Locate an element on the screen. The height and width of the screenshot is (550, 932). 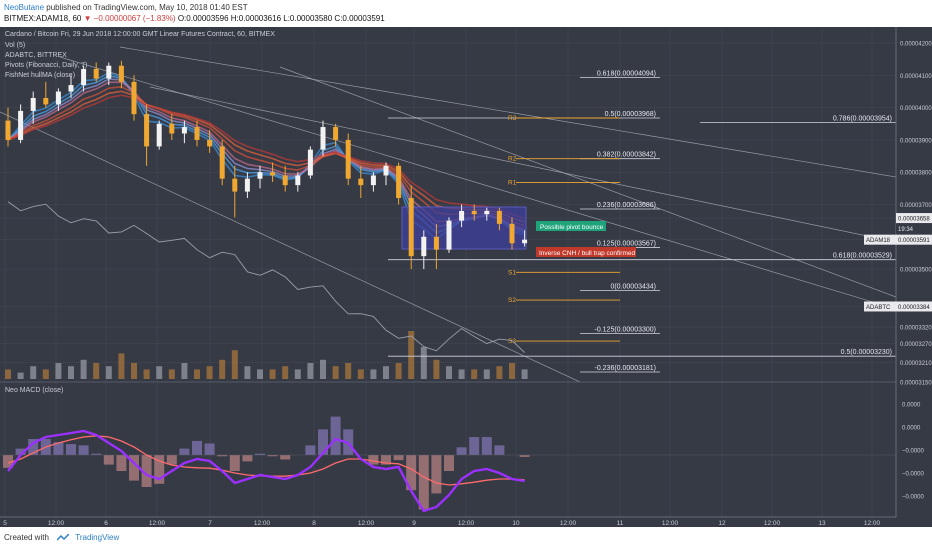
price-axis-bg is located at coordinates (914, 272).